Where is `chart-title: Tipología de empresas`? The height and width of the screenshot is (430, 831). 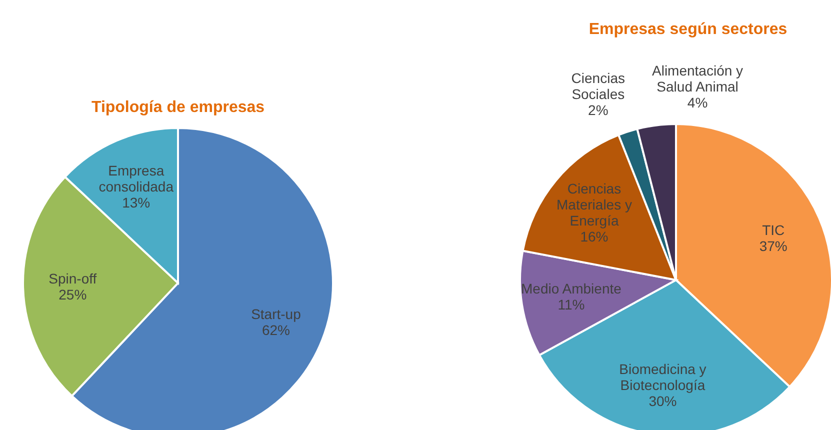 chart-title: Tipología de empresas is located at coordinates (178, 107).